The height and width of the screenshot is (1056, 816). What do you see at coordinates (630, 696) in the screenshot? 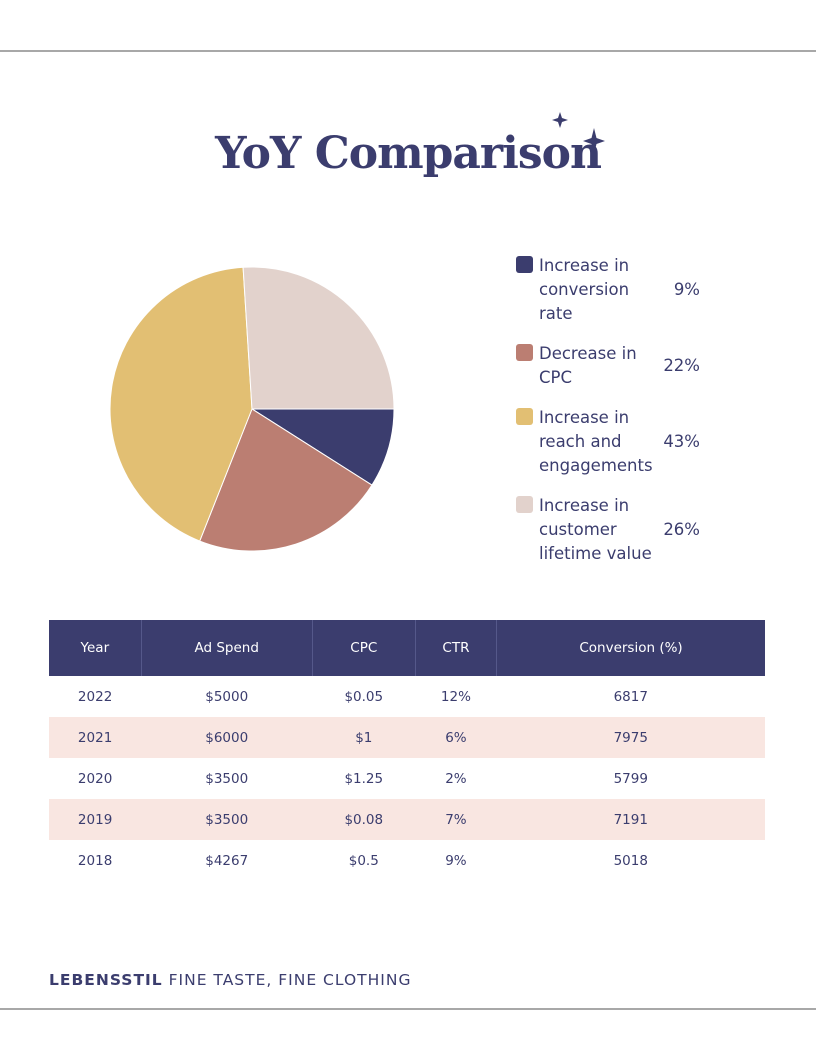
I see `table-cell: 6817` at bounding box center [630, 696].